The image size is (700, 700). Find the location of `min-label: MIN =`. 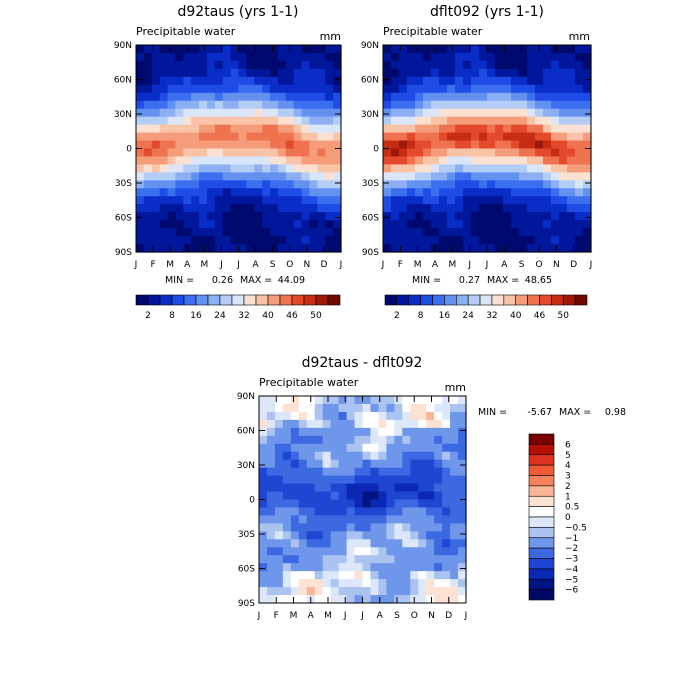

min-label: MIN = is located at coordinates (492, 412).